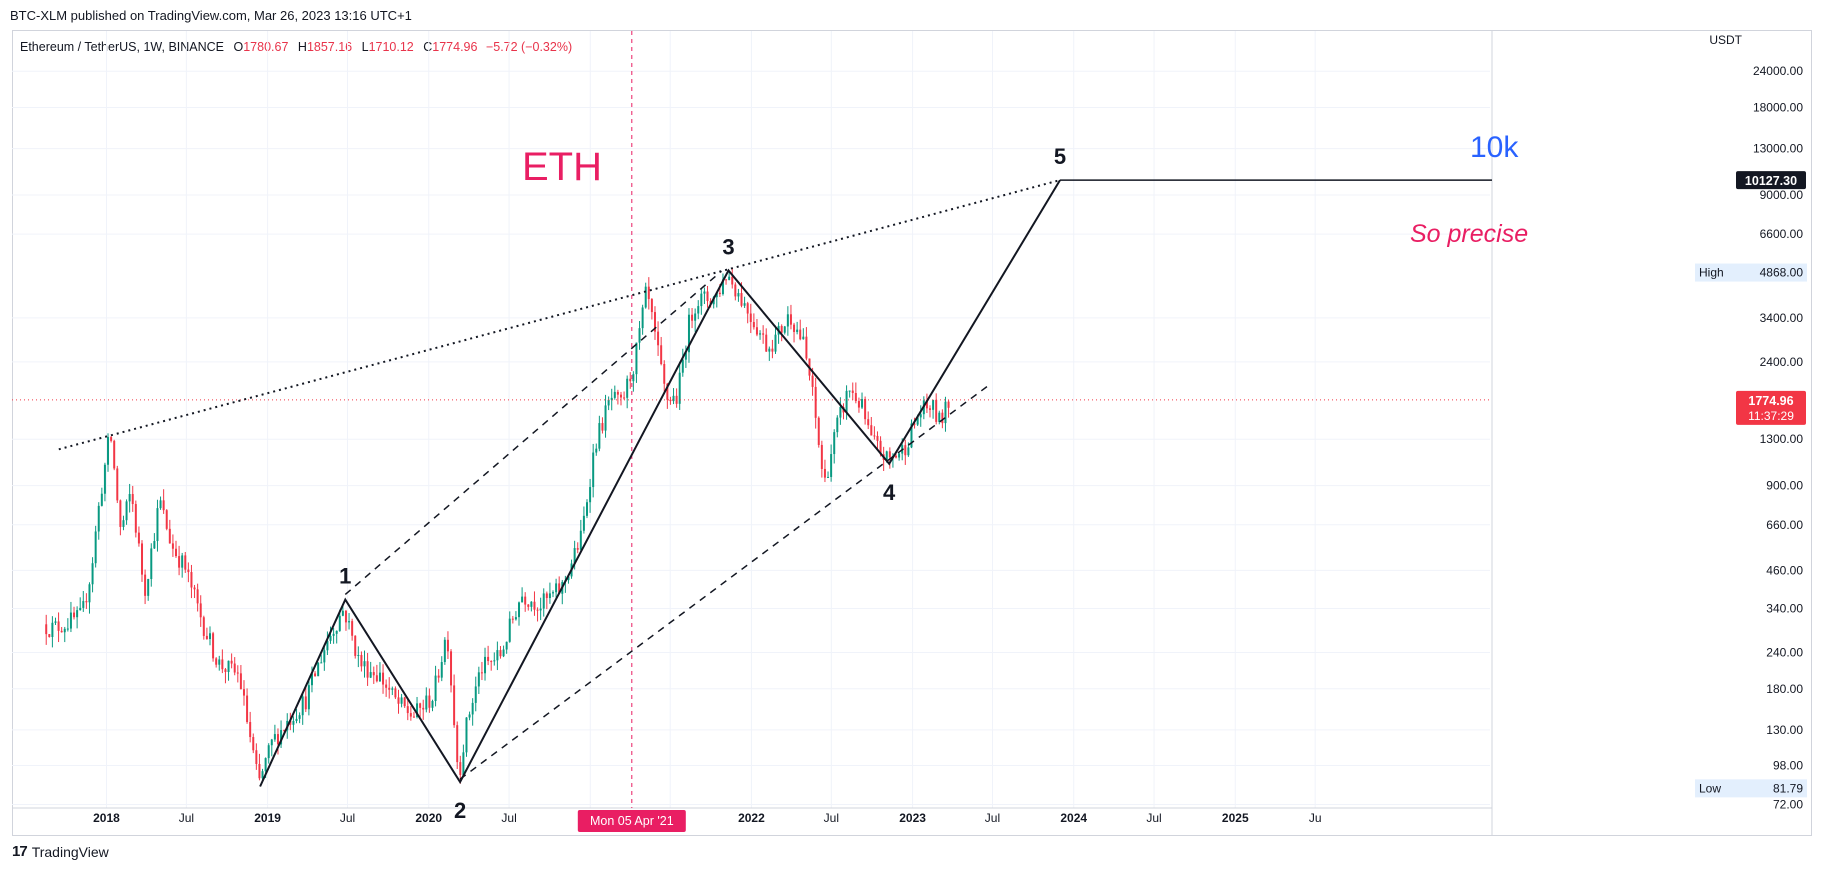 The height and width of the screenshot is (871, 1822). I want to click on crosshair-date-text: Mon 05 Apr '21, so click(632, 821).